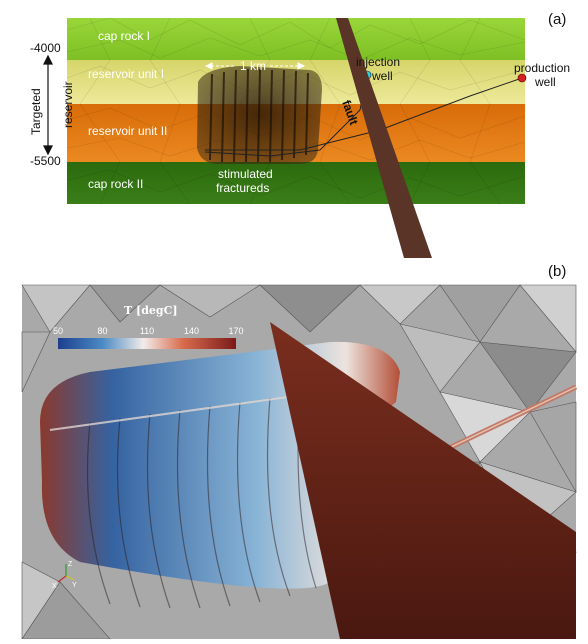 The height and width of the screenshot is (644, 588). What do you see at coordinates (115, 184) in the screenshot?
I see `layer-label-cap-rock-2: cap rock II` at bounding box center [115, 184].